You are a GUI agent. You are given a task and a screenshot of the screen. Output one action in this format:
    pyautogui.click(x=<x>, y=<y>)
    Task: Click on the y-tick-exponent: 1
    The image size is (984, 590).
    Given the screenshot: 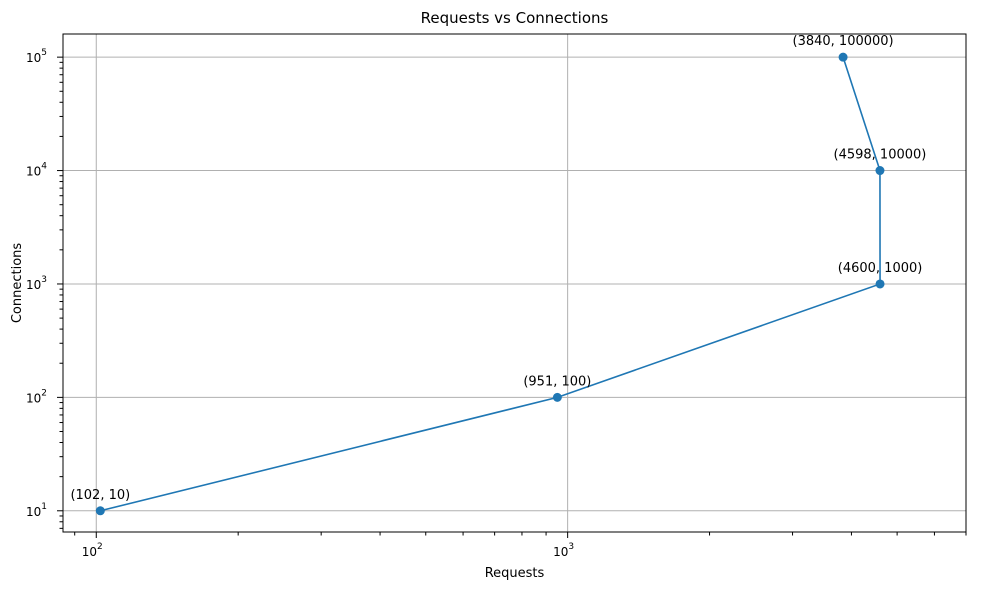 What is the action you would take?
    pyautogui.click(x=44, y=507)
    